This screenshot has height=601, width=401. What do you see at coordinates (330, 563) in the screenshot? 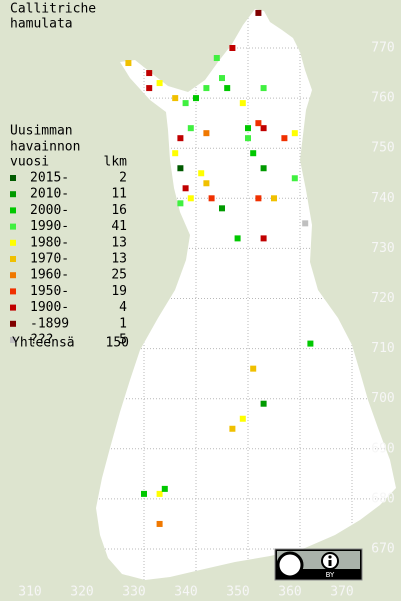
I see `by-icon-body` at bounding box center [330, 563].